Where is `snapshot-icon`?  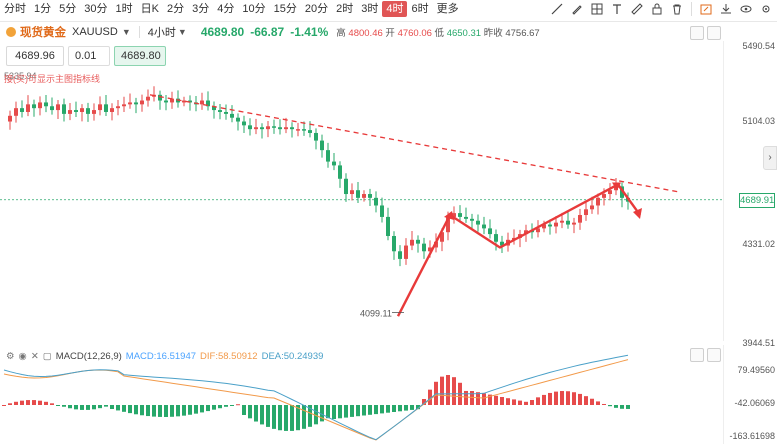
snapshot-icon is located at coordinates (706, 9).